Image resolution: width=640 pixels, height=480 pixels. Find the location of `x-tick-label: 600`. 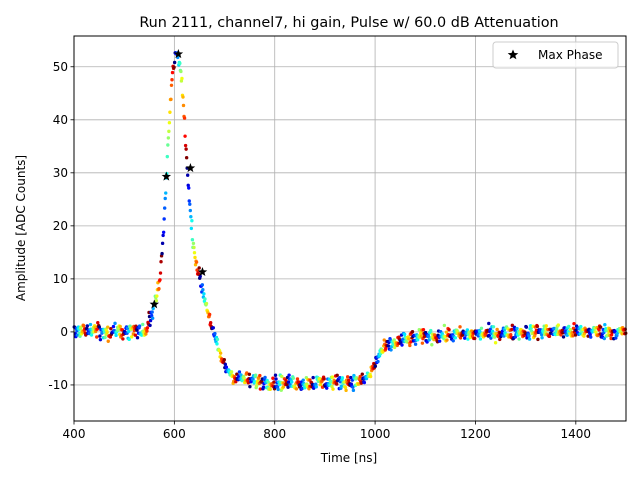

x-tick-label: 600 is located at coordinates (174, 434).